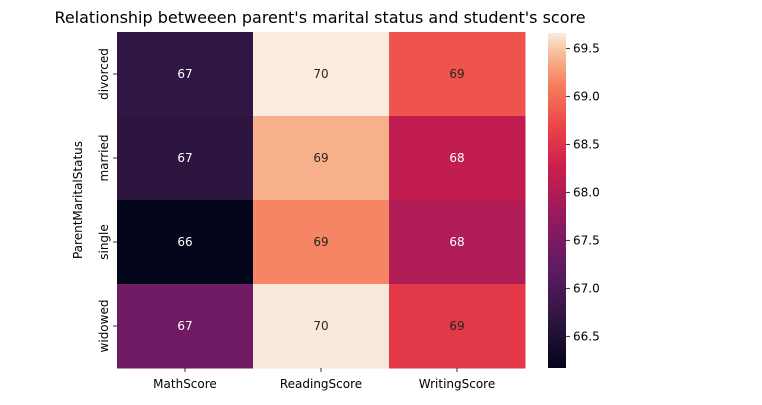  Describe the element at coordinates (586, 240) in the screenshot. I see `colorbar-tick-label: 67.5` at that location.